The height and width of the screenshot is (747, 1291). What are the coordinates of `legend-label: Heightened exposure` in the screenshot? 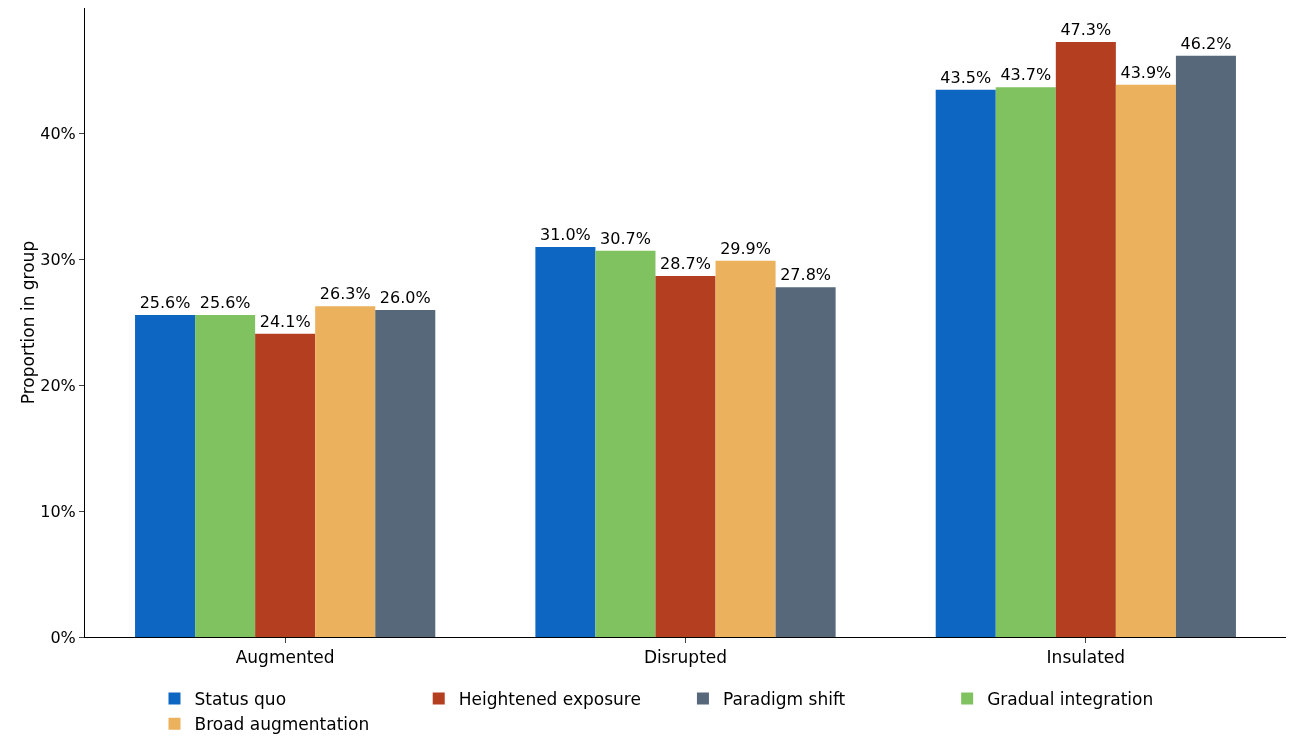 It's located at (549, 699).